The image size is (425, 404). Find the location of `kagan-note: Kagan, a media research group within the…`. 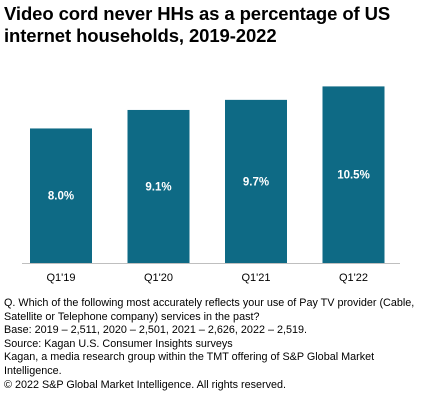

kagan-note: Kagan, a media research group within the… is located at coordinates (189, 364).